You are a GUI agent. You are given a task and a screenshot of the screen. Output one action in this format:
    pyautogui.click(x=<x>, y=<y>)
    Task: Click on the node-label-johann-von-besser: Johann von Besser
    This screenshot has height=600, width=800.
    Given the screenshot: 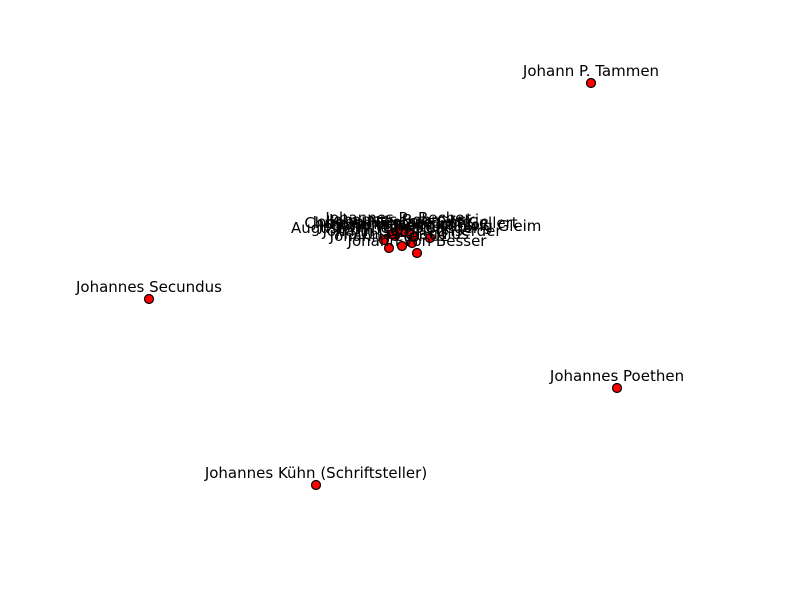 What is the action you would take?
    pyautogui.click(x=417, y=241)
    